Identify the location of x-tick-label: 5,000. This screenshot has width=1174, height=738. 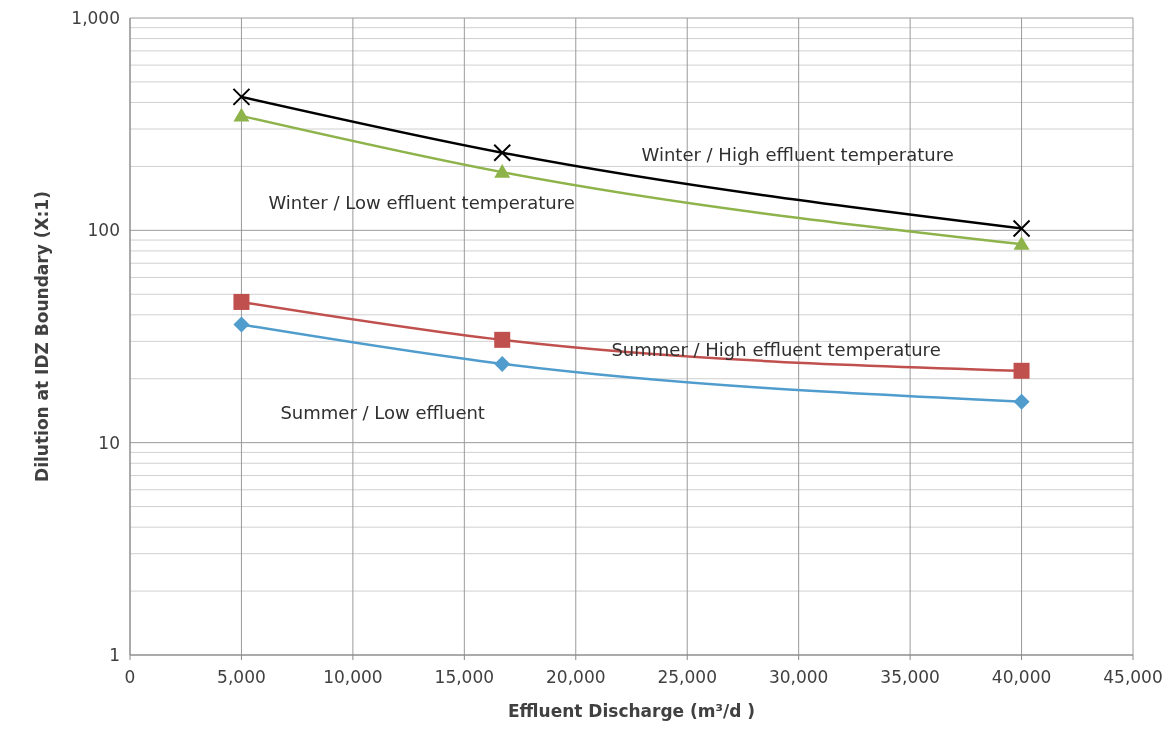
(241, 677).